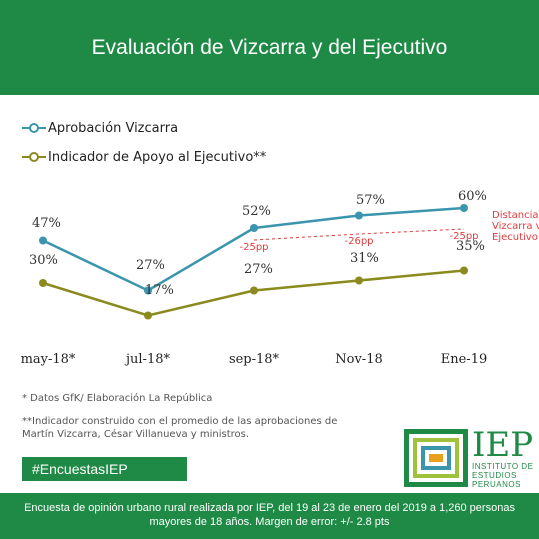 This screenshot has width=539, height=539. What do you see at coordinates (254, 359) in the screenshot?
I see `x-tick-label-3: sep-18*` at bounding box center [254, 359].